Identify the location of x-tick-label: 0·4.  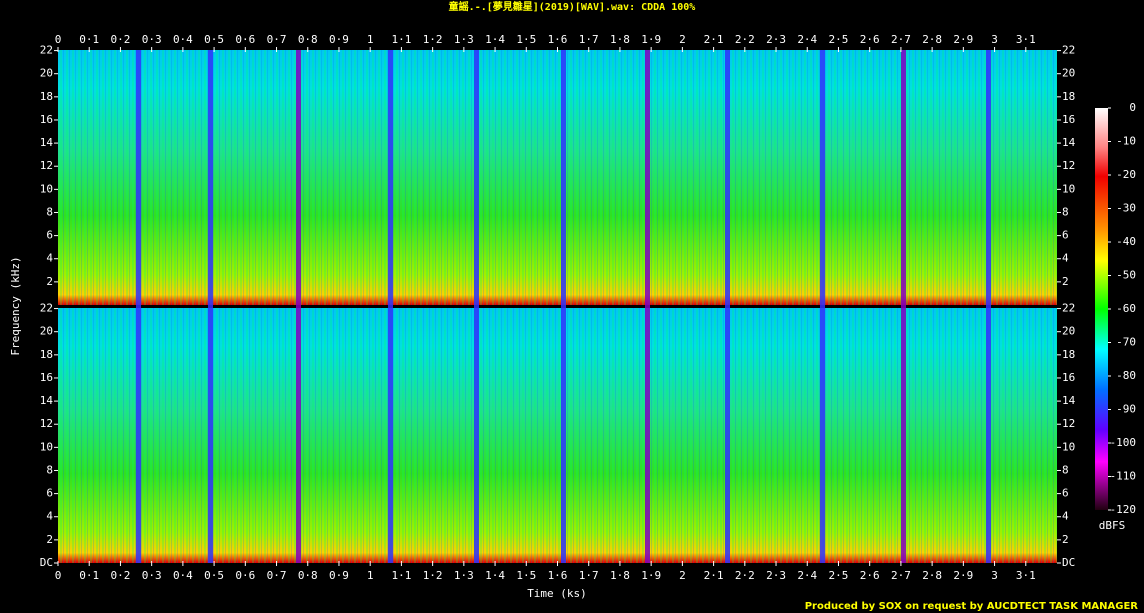
(183, 39).